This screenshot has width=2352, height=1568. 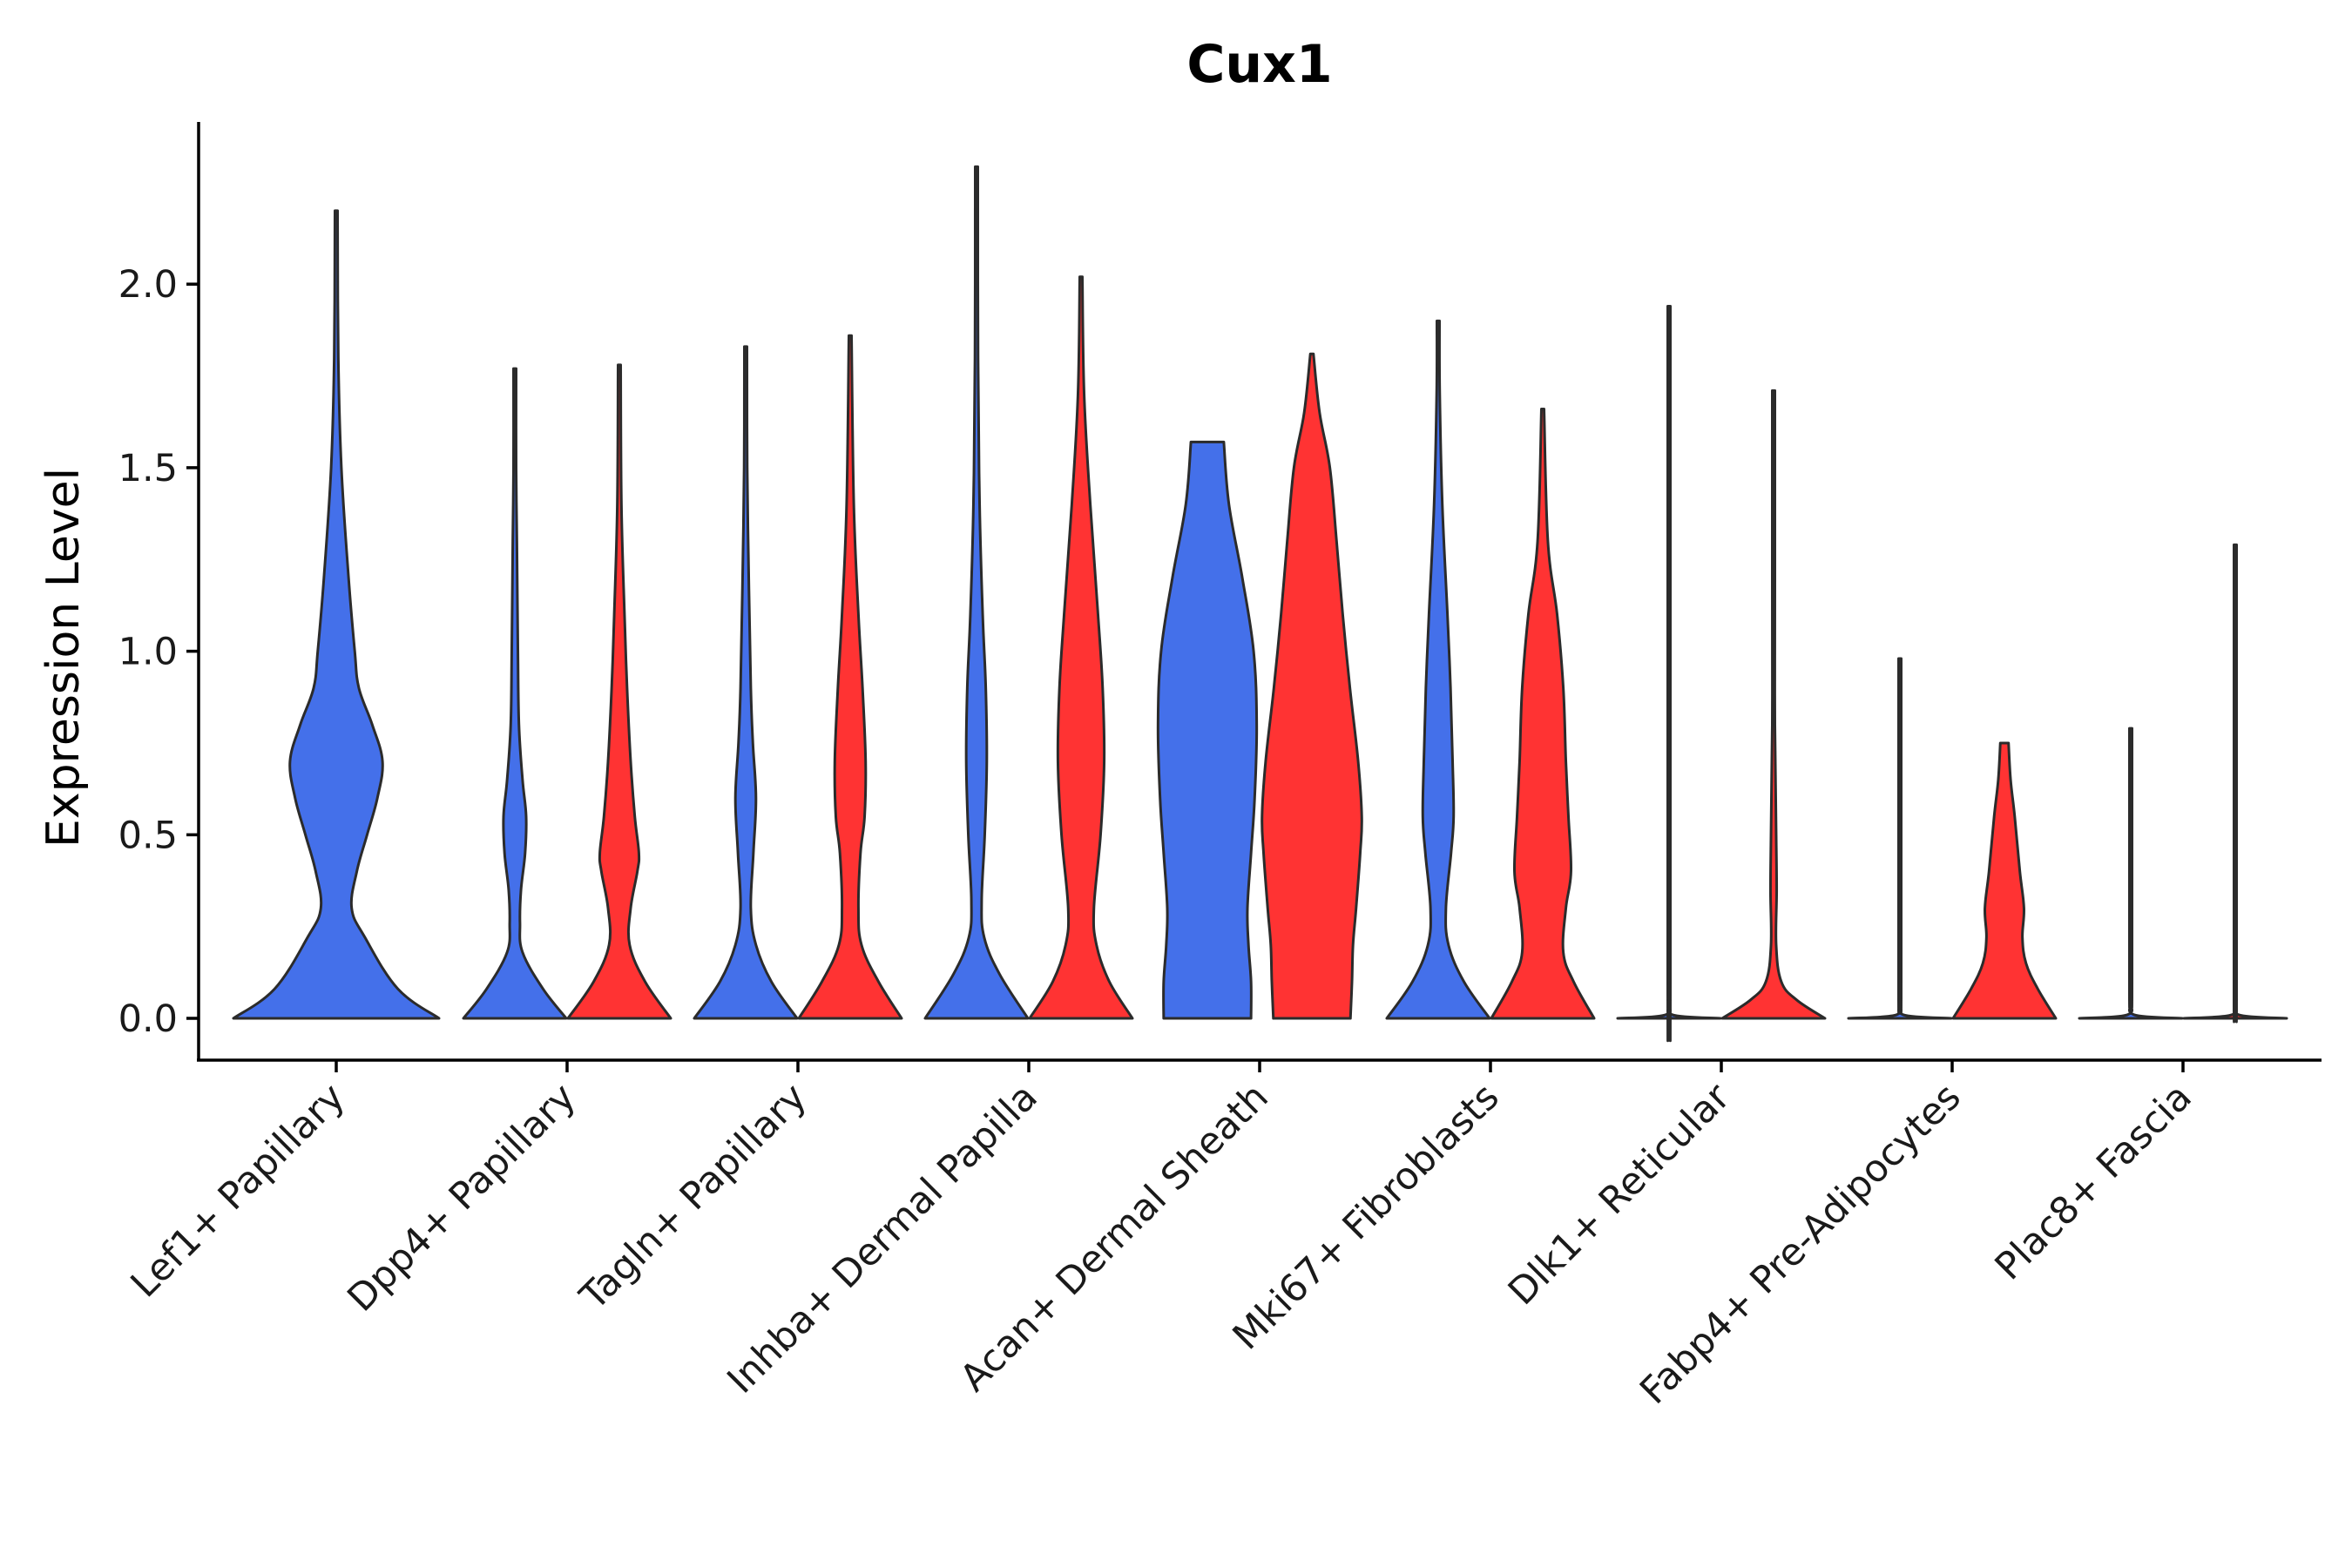 What do you see at coordinates (1900, 839) in the screenshot?
I see `violin-series_a-fabp4-pre-adipocytes` at bounding box center [1900, 839].